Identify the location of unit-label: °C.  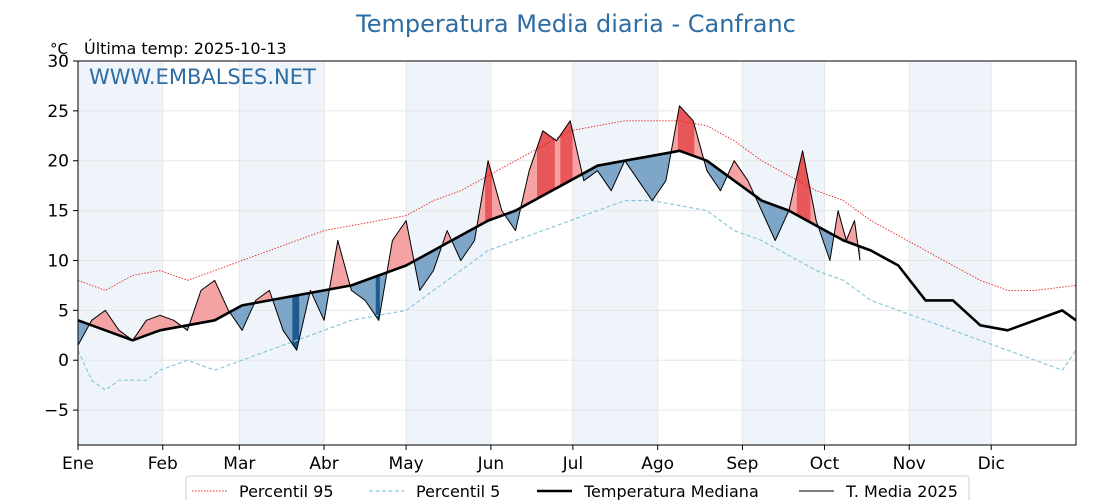
(59, 49).